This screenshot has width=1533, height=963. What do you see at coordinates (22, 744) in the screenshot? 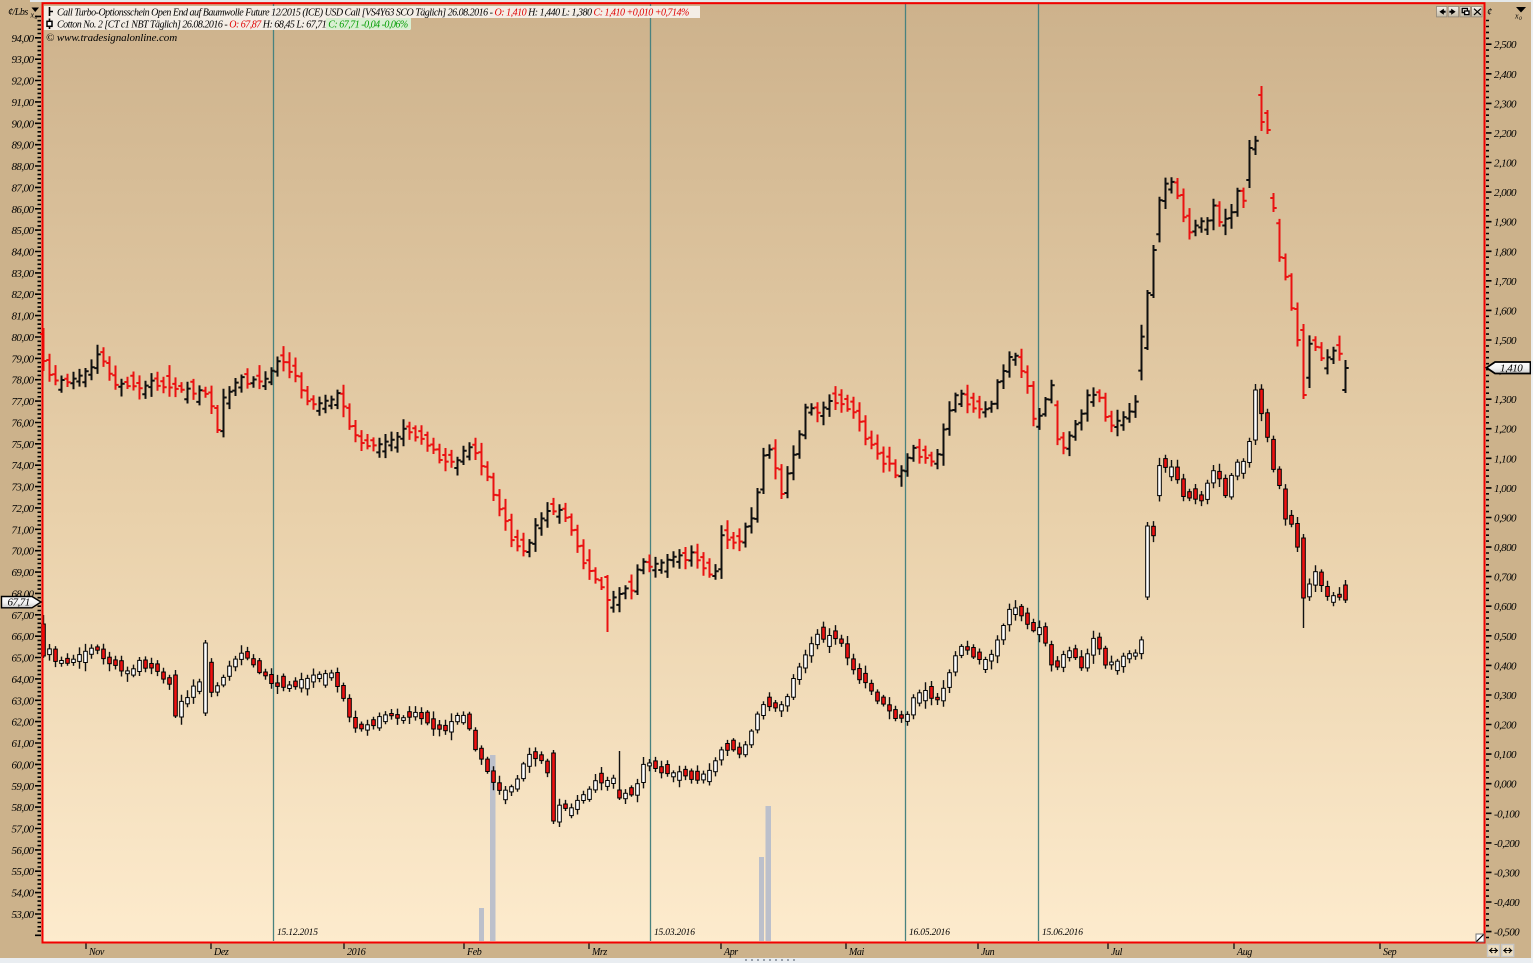
I see `svg-text: 61,00` at bounding box center [22, 744].